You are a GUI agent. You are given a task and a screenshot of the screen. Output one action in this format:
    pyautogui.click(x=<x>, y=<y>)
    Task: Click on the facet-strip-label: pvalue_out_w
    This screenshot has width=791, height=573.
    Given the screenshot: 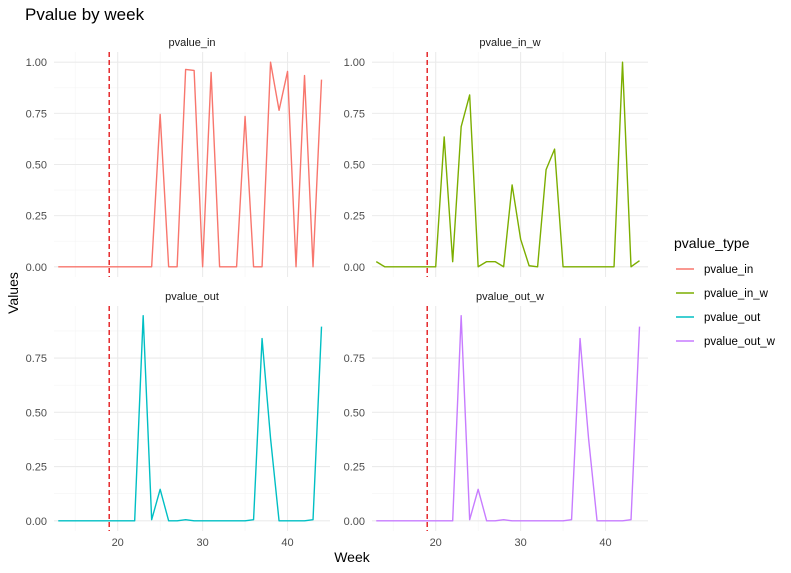 What is the action you would take?
    pyautogui.click(x=510, y=297)
    